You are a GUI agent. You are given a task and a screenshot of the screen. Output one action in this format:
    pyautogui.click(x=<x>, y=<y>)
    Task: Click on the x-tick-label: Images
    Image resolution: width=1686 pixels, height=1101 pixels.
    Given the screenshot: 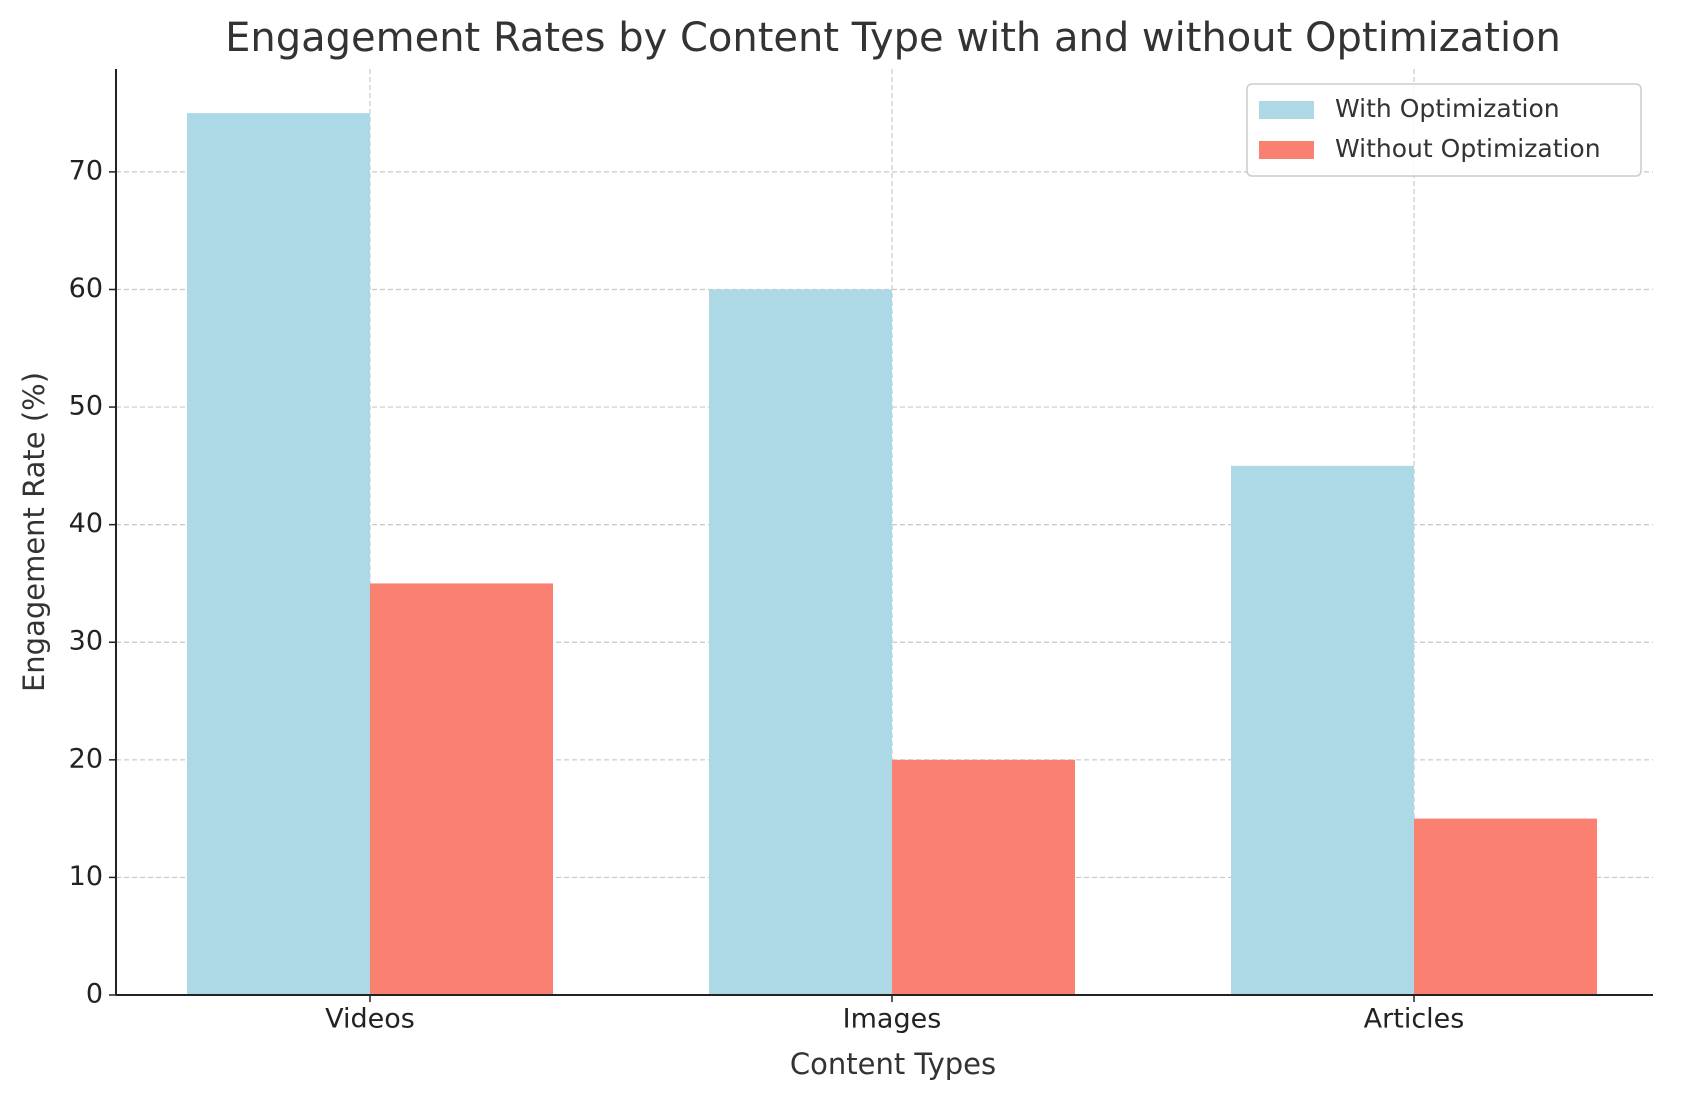 What is the action you would take?
    pyautogui.click(x=892, y=1019)
    